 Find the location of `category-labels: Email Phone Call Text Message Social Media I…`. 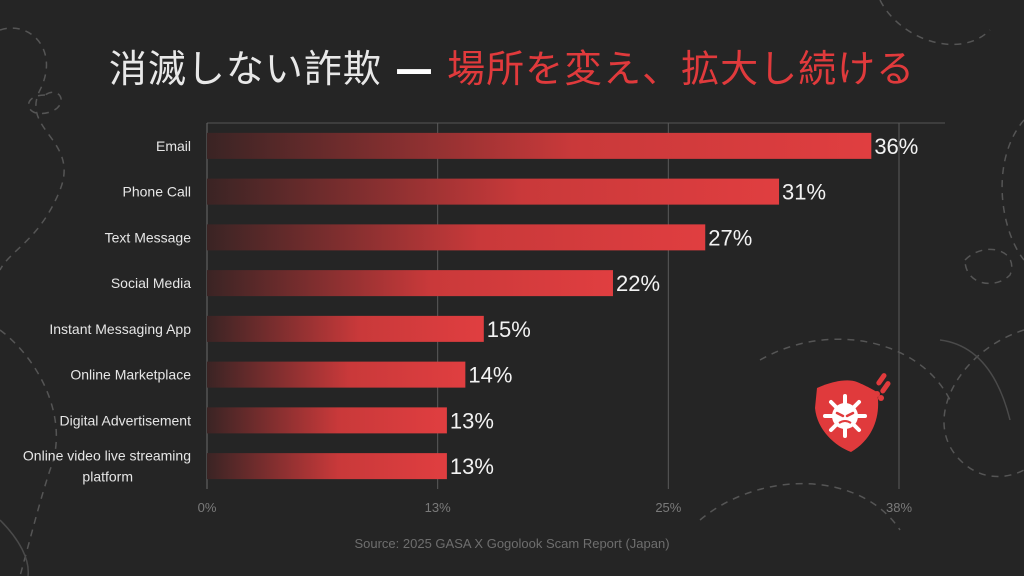

category-labels: Email Phone Call Text Message Social Media I… is located at coordinates (107, 311).